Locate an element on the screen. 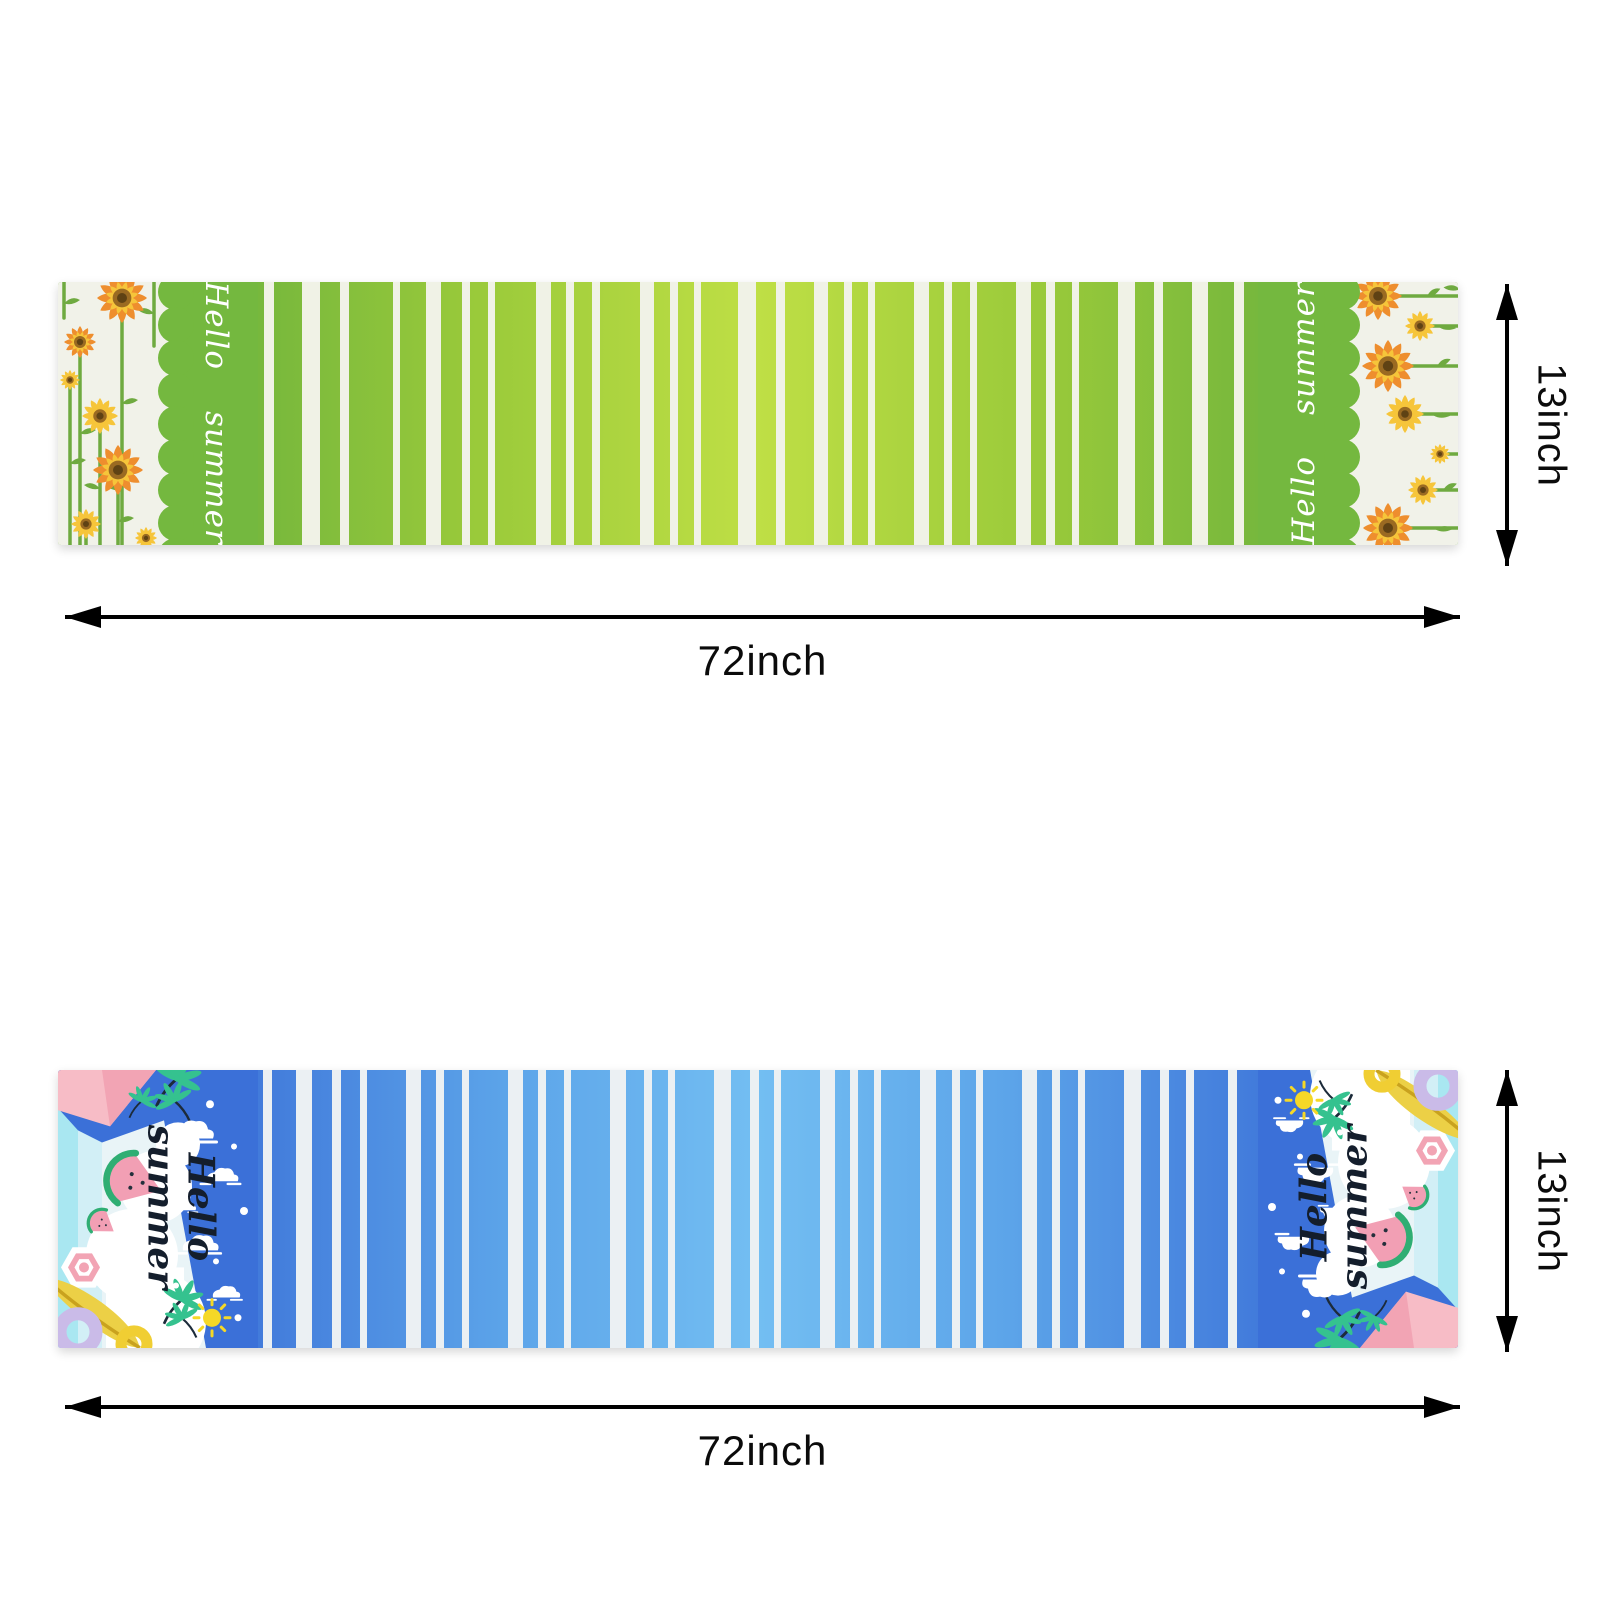 This screenshot has width=1600, height=1600. striped-fabric-green is located at coordinates (758, 413).